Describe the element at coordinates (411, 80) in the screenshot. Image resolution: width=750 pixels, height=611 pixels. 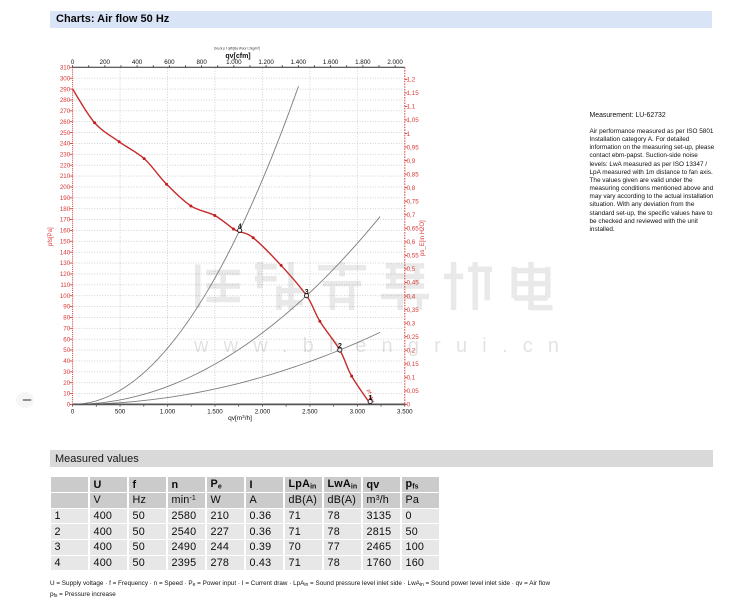
I see `svg-text: 1,2` at that location.